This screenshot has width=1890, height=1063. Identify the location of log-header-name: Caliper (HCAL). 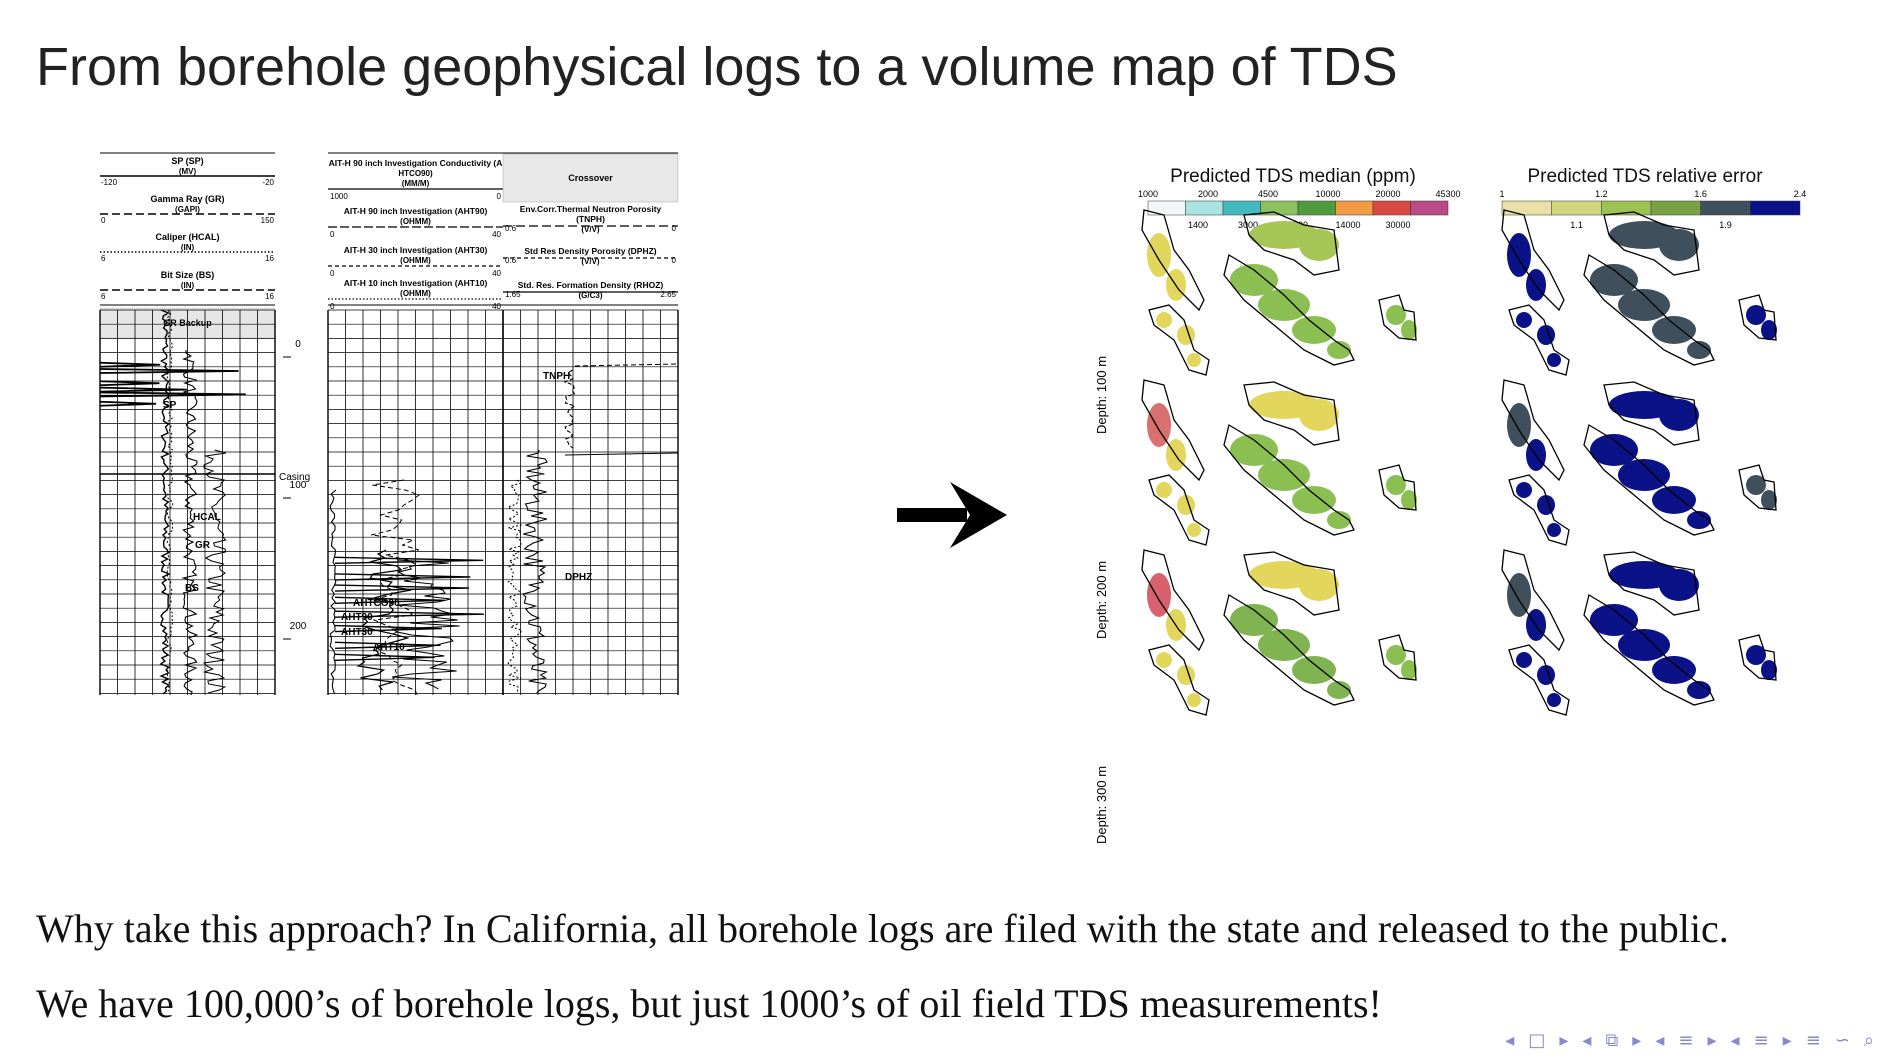
(187, 237).